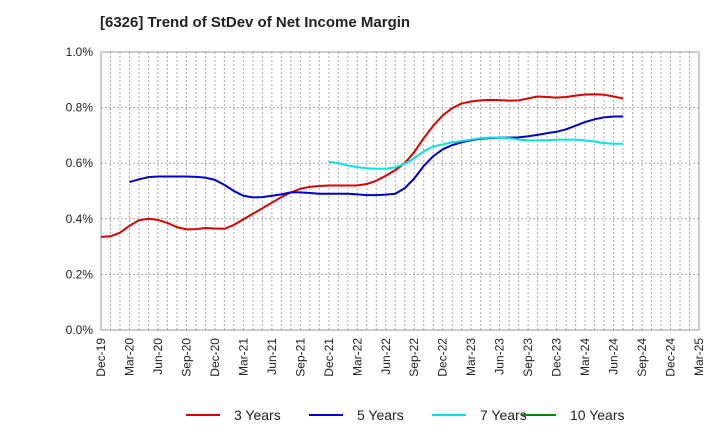 The width and height of the screenshot is (720, 440). Describe the element at coordinates (129, 357) in the screenshot. I see `x-tick-label: Mar-20` at that location.